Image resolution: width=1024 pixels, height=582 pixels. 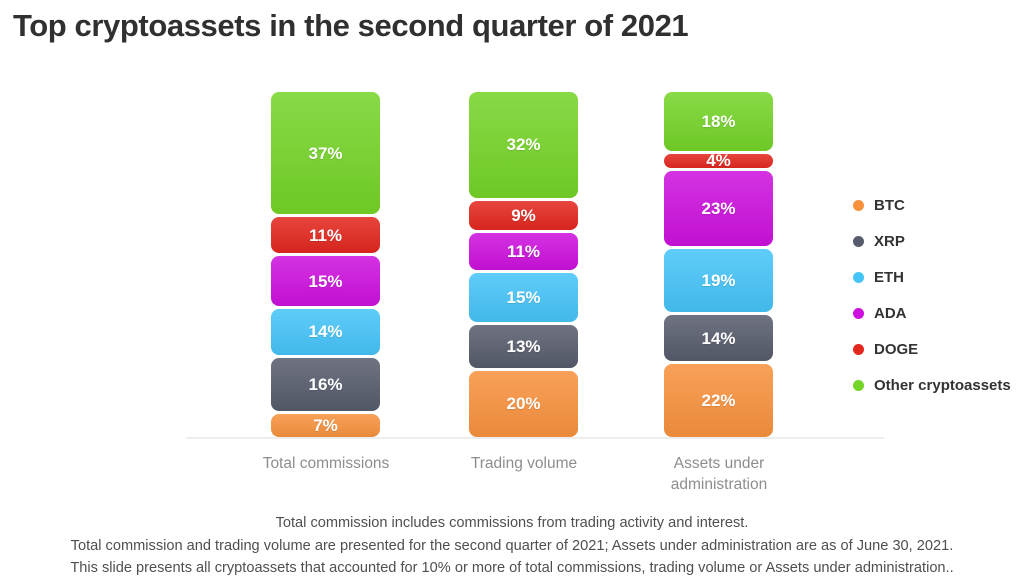 I want to click on legend-item-other-cryptoassets: Other cryptoassets, so click(x=932, y=385).